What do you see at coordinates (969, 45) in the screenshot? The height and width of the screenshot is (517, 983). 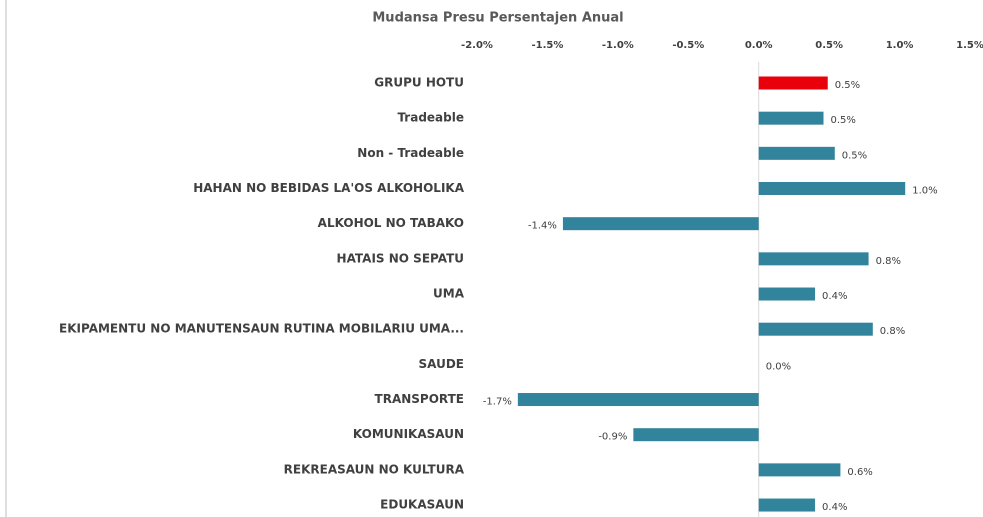 I see `x-tick-label: 1.5%` at bounding box center [969, 45].